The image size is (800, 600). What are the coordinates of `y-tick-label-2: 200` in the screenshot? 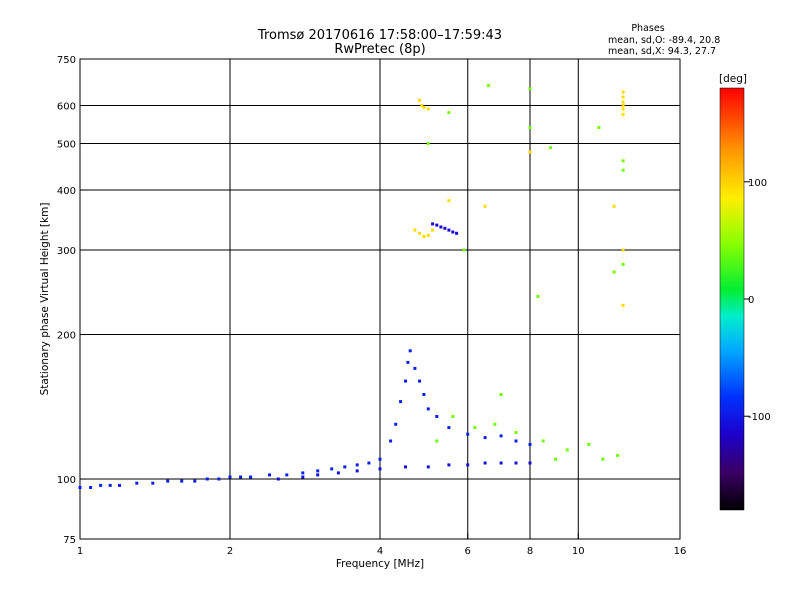 It's located at (66, 336).